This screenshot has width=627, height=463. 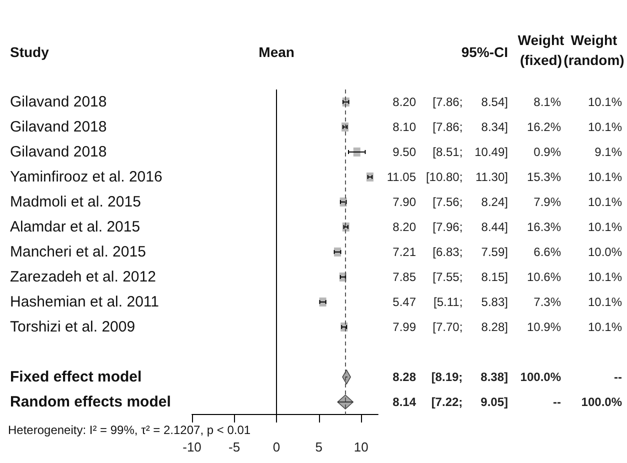 What do you see at coordinates (507, 402) in the screenshot?
I see `text: 8.14 [7.22; 9.05] -- 100.0%` at bounding box center [507, 402].